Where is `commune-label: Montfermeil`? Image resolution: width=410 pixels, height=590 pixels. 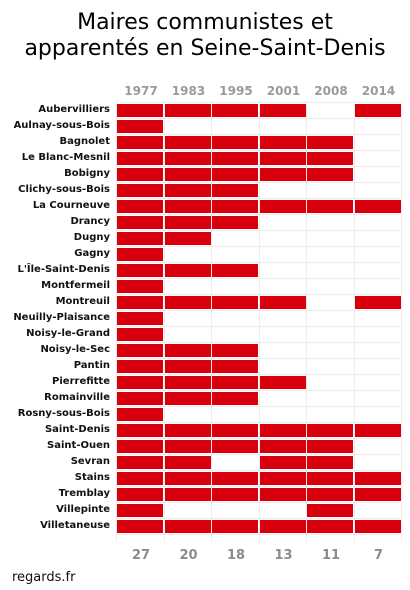 commune-label: Montfermeil is located at coordinates (75, 285).